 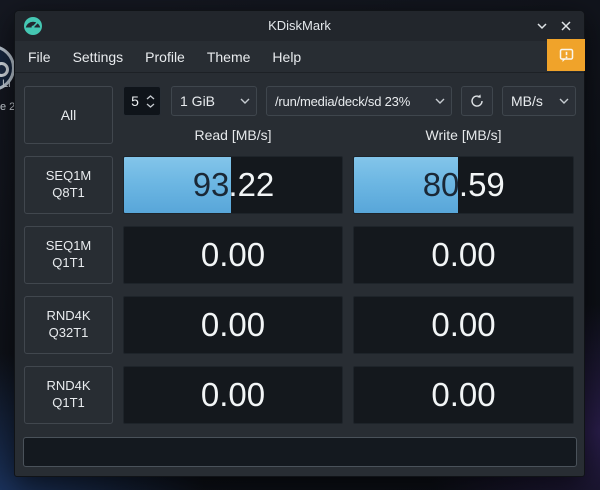 I want to click on titlebar: KDiskMark, so click(x=299, y=26).